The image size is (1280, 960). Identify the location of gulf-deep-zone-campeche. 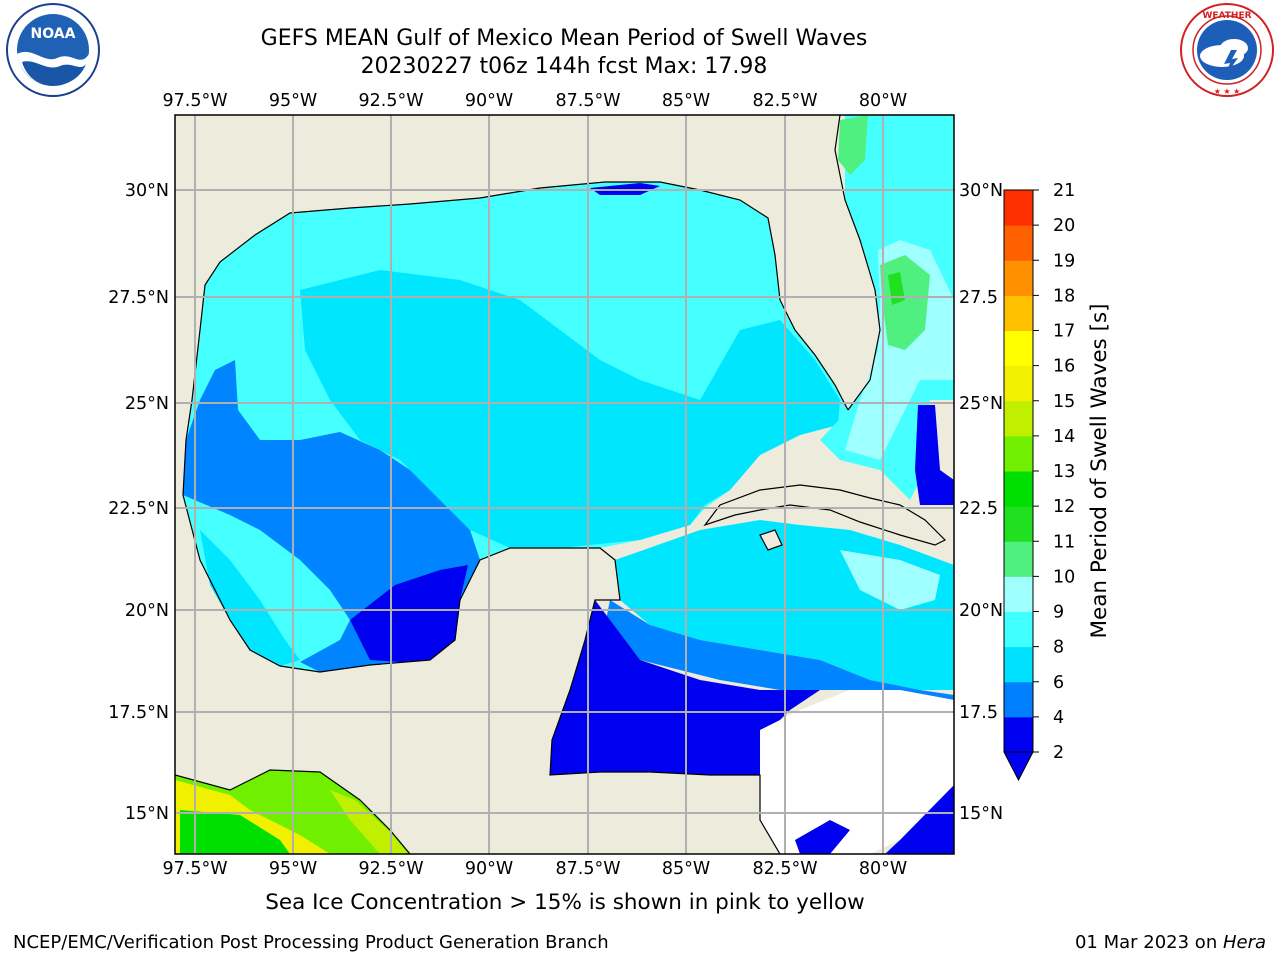
(409, 613).